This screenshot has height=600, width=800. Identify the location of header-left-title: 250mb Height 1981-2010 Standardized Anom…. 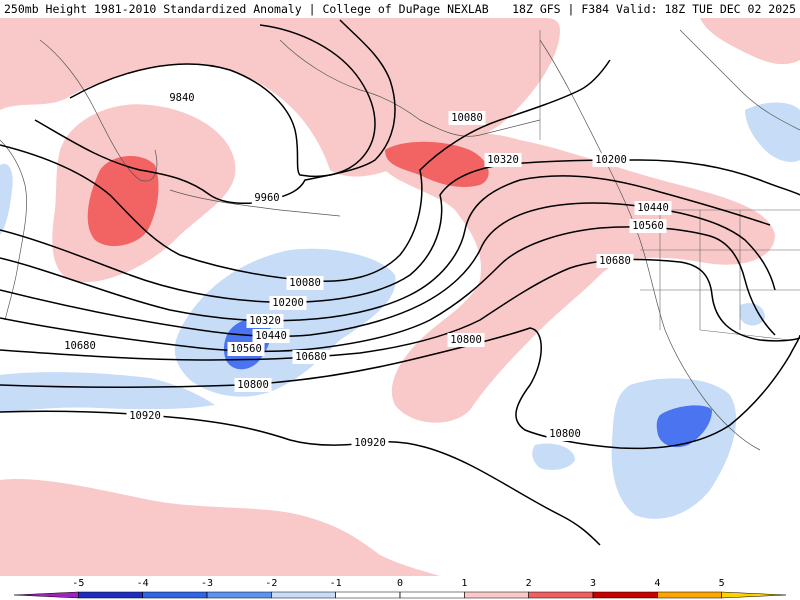
(246, 9).